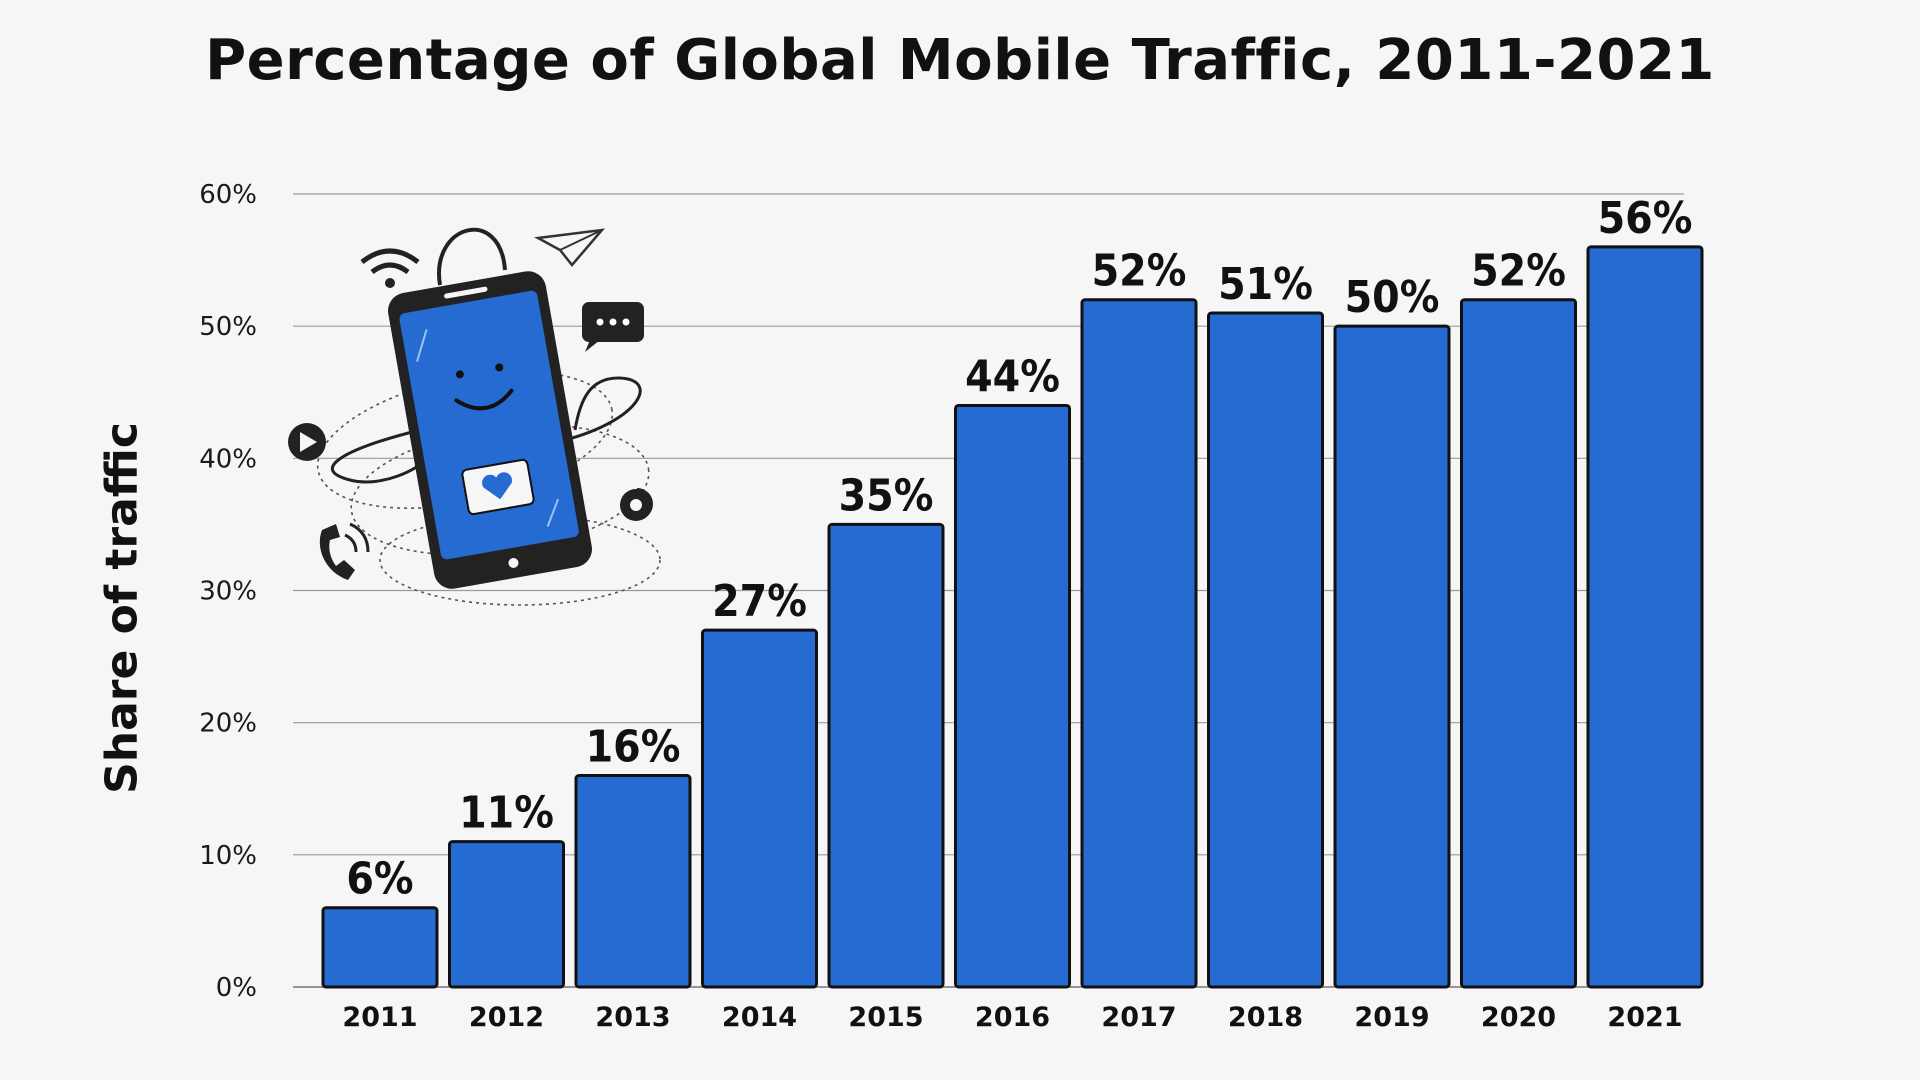  I want to click on x-tick-label: 2016, so click(1012, 1017).